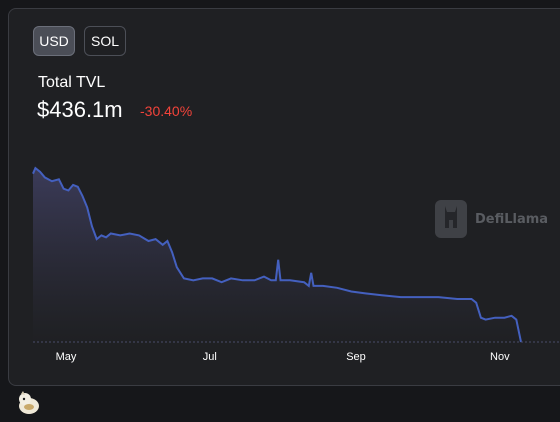 The image size is (560, 422). What do you see at coordinates (210, 357) in the screenshot?
I see `x-tick-label: Jul` at bounding box center [210, 357].